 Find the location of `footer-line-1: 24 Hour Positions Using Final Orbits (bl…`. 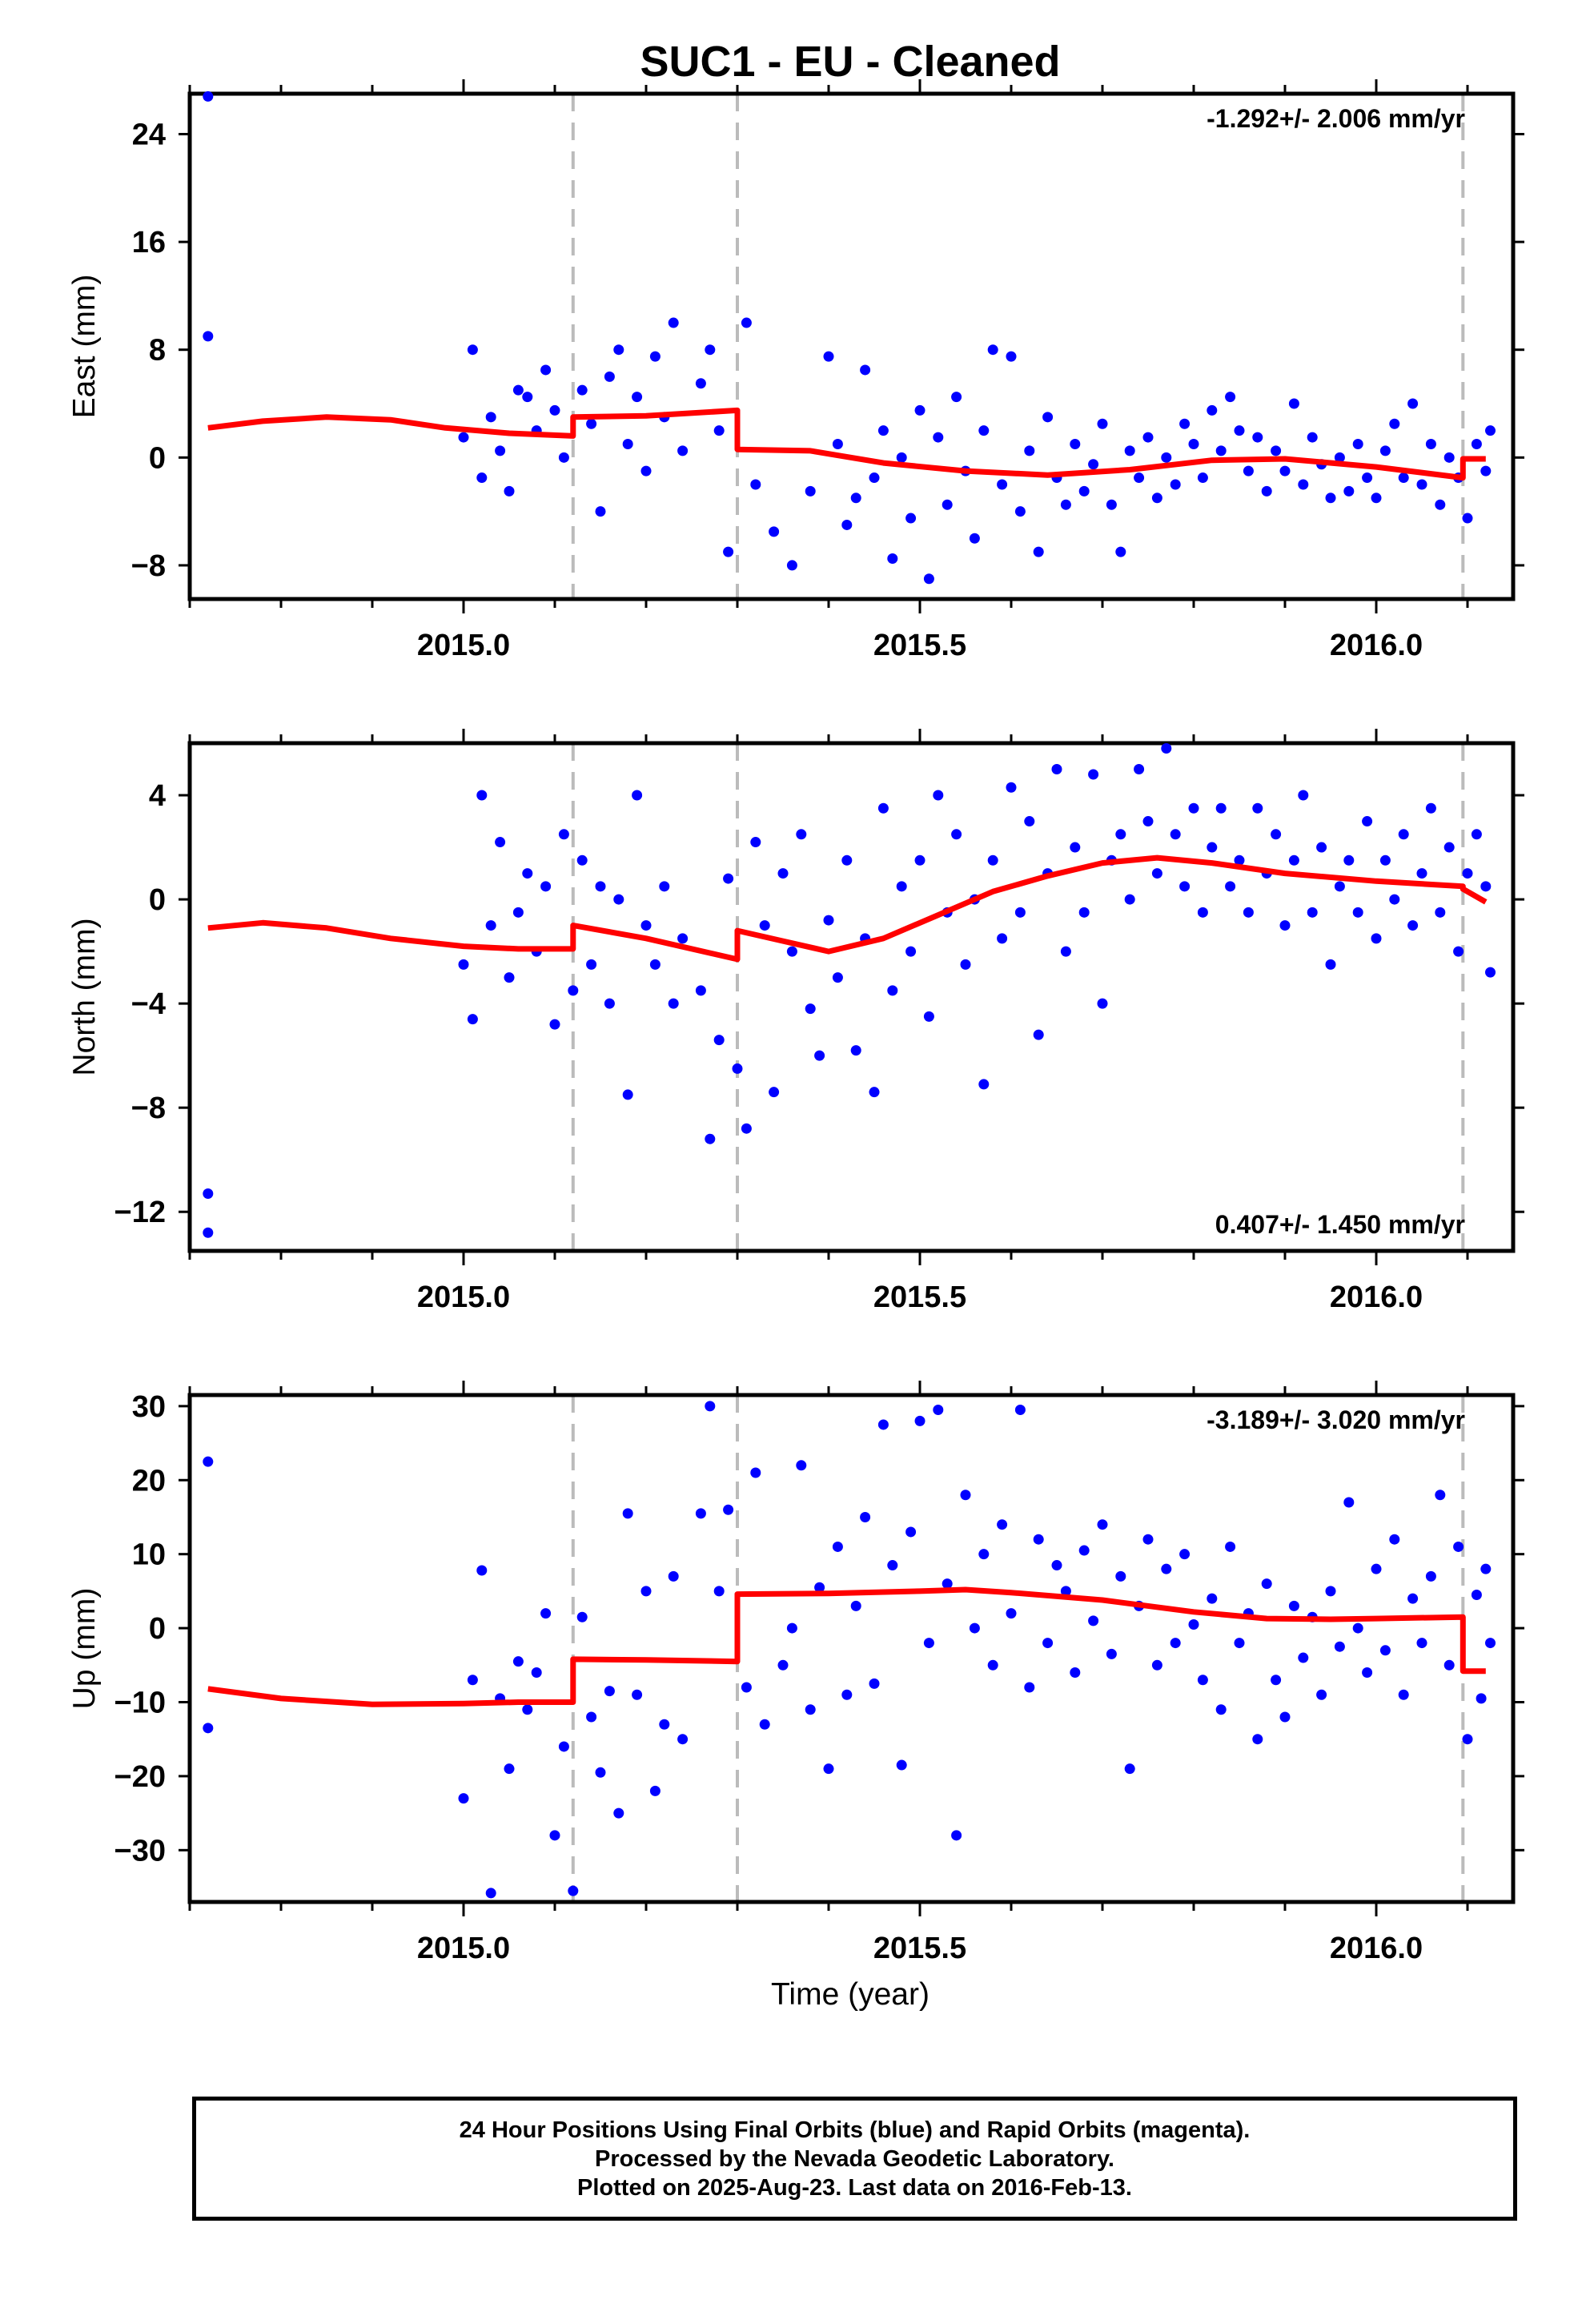

footer-line-1: 24 Hour Positions Using Final Orbits (bl… is located at coordinates (855, 2130).